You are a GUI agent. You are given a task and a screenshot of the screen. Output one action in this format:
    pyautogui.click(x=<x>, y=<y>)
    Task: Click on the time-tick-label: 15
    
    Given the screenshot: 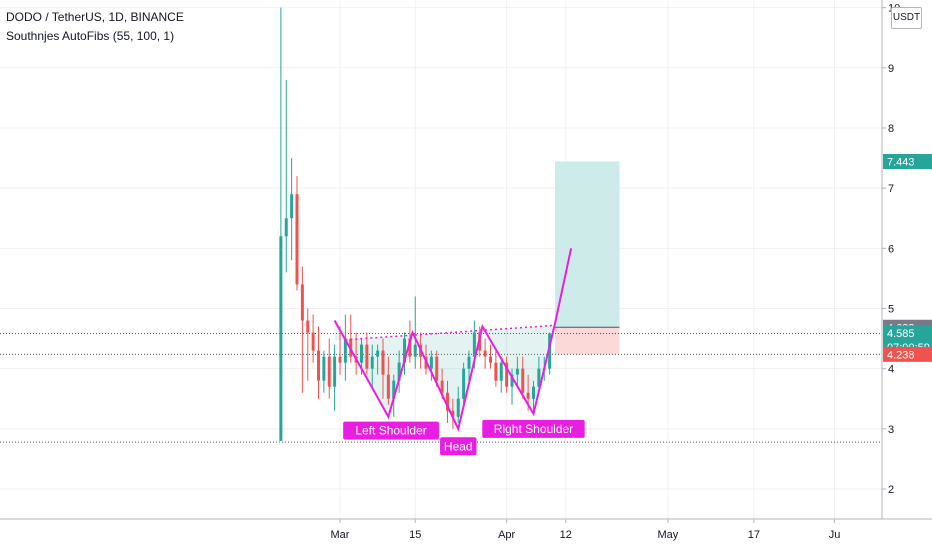 What is the action you would take?
    pyautogui.click(x=415, y=535)
    